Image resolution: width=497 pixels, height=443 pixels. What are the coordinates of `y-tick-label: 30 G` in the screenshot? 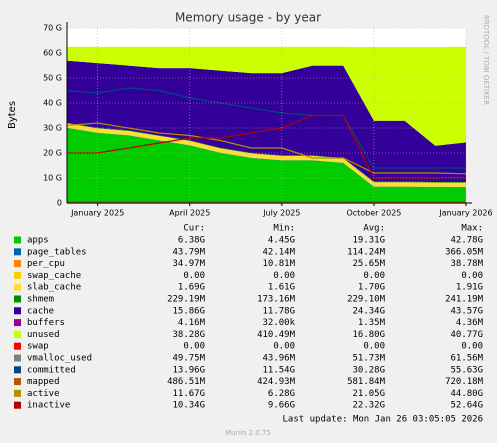 It's located at (52, 128).